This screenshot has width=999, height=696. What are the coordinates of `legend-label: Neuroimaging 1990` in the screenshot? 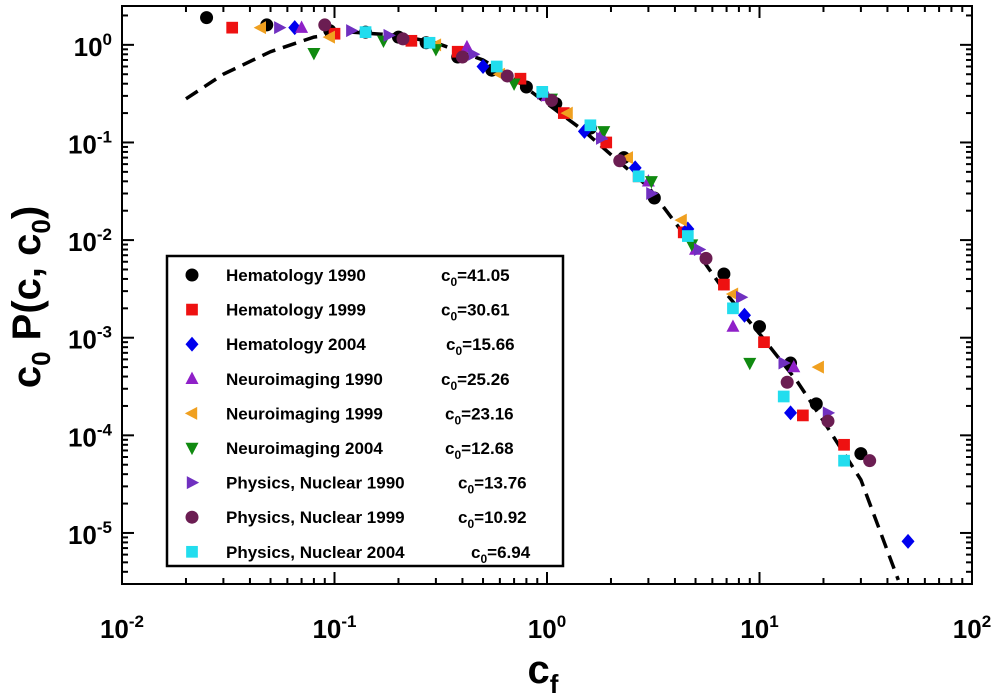 It's located at (304, 379).